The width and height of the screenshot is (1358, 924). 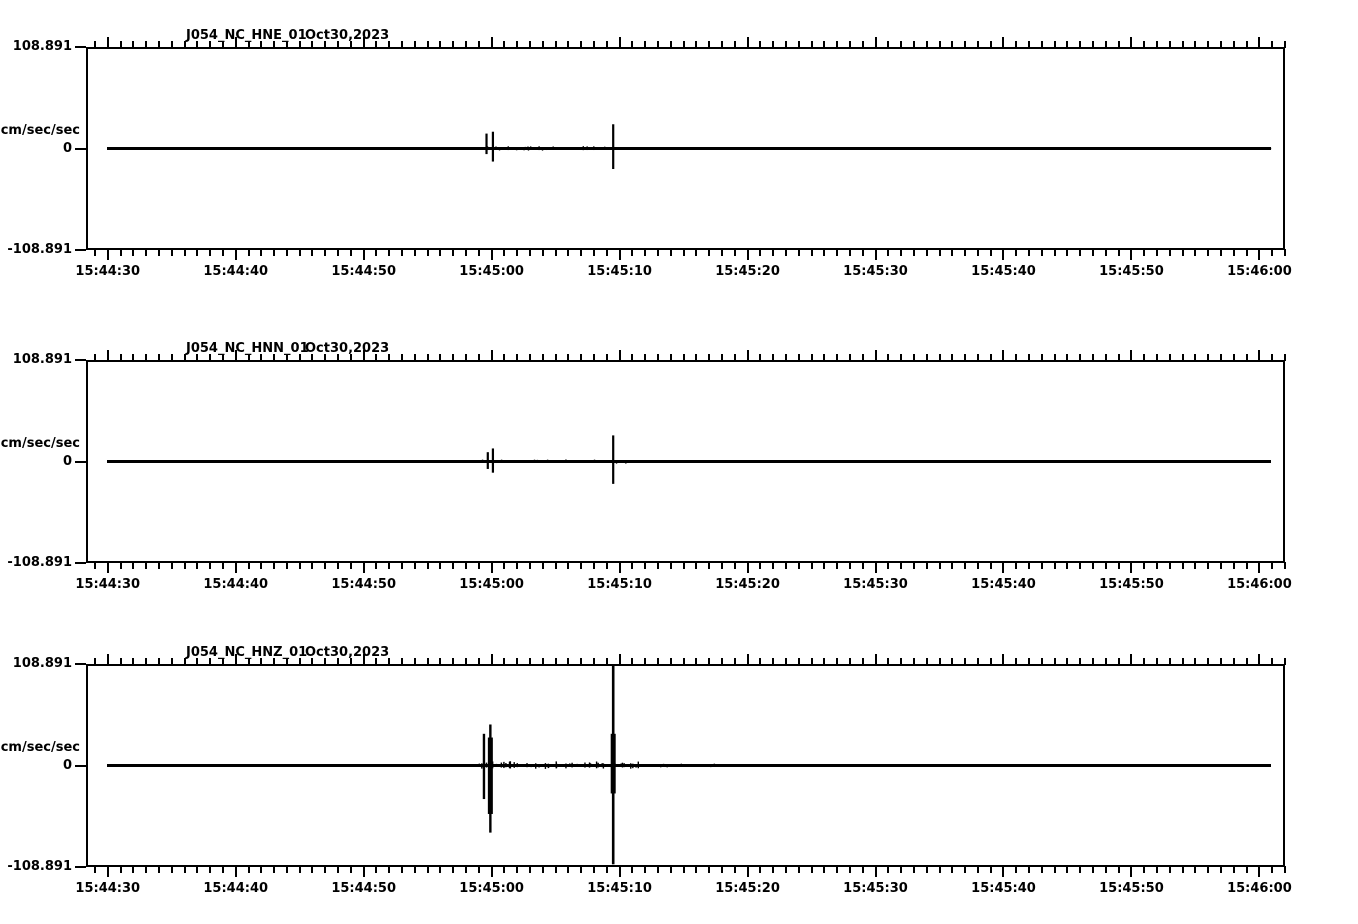 What do you see at coordinates (689, 461) in the screenshot?
I see `waveform-baseline` at bounding box center [689, 461].